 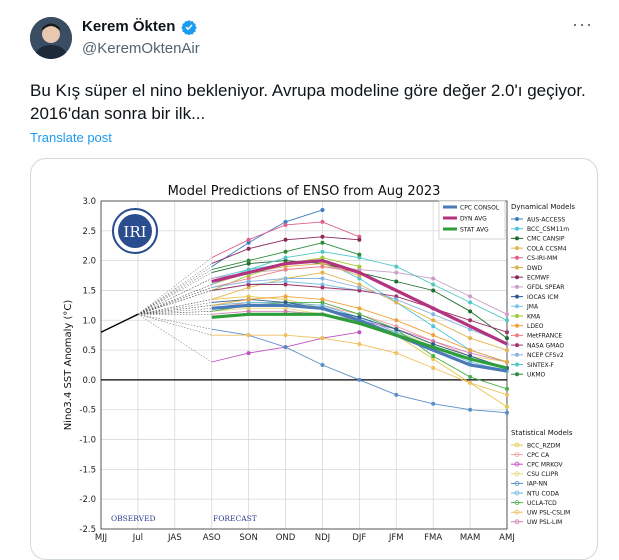 I want to click on person-avatar-icon, so click(x=51, y=38).